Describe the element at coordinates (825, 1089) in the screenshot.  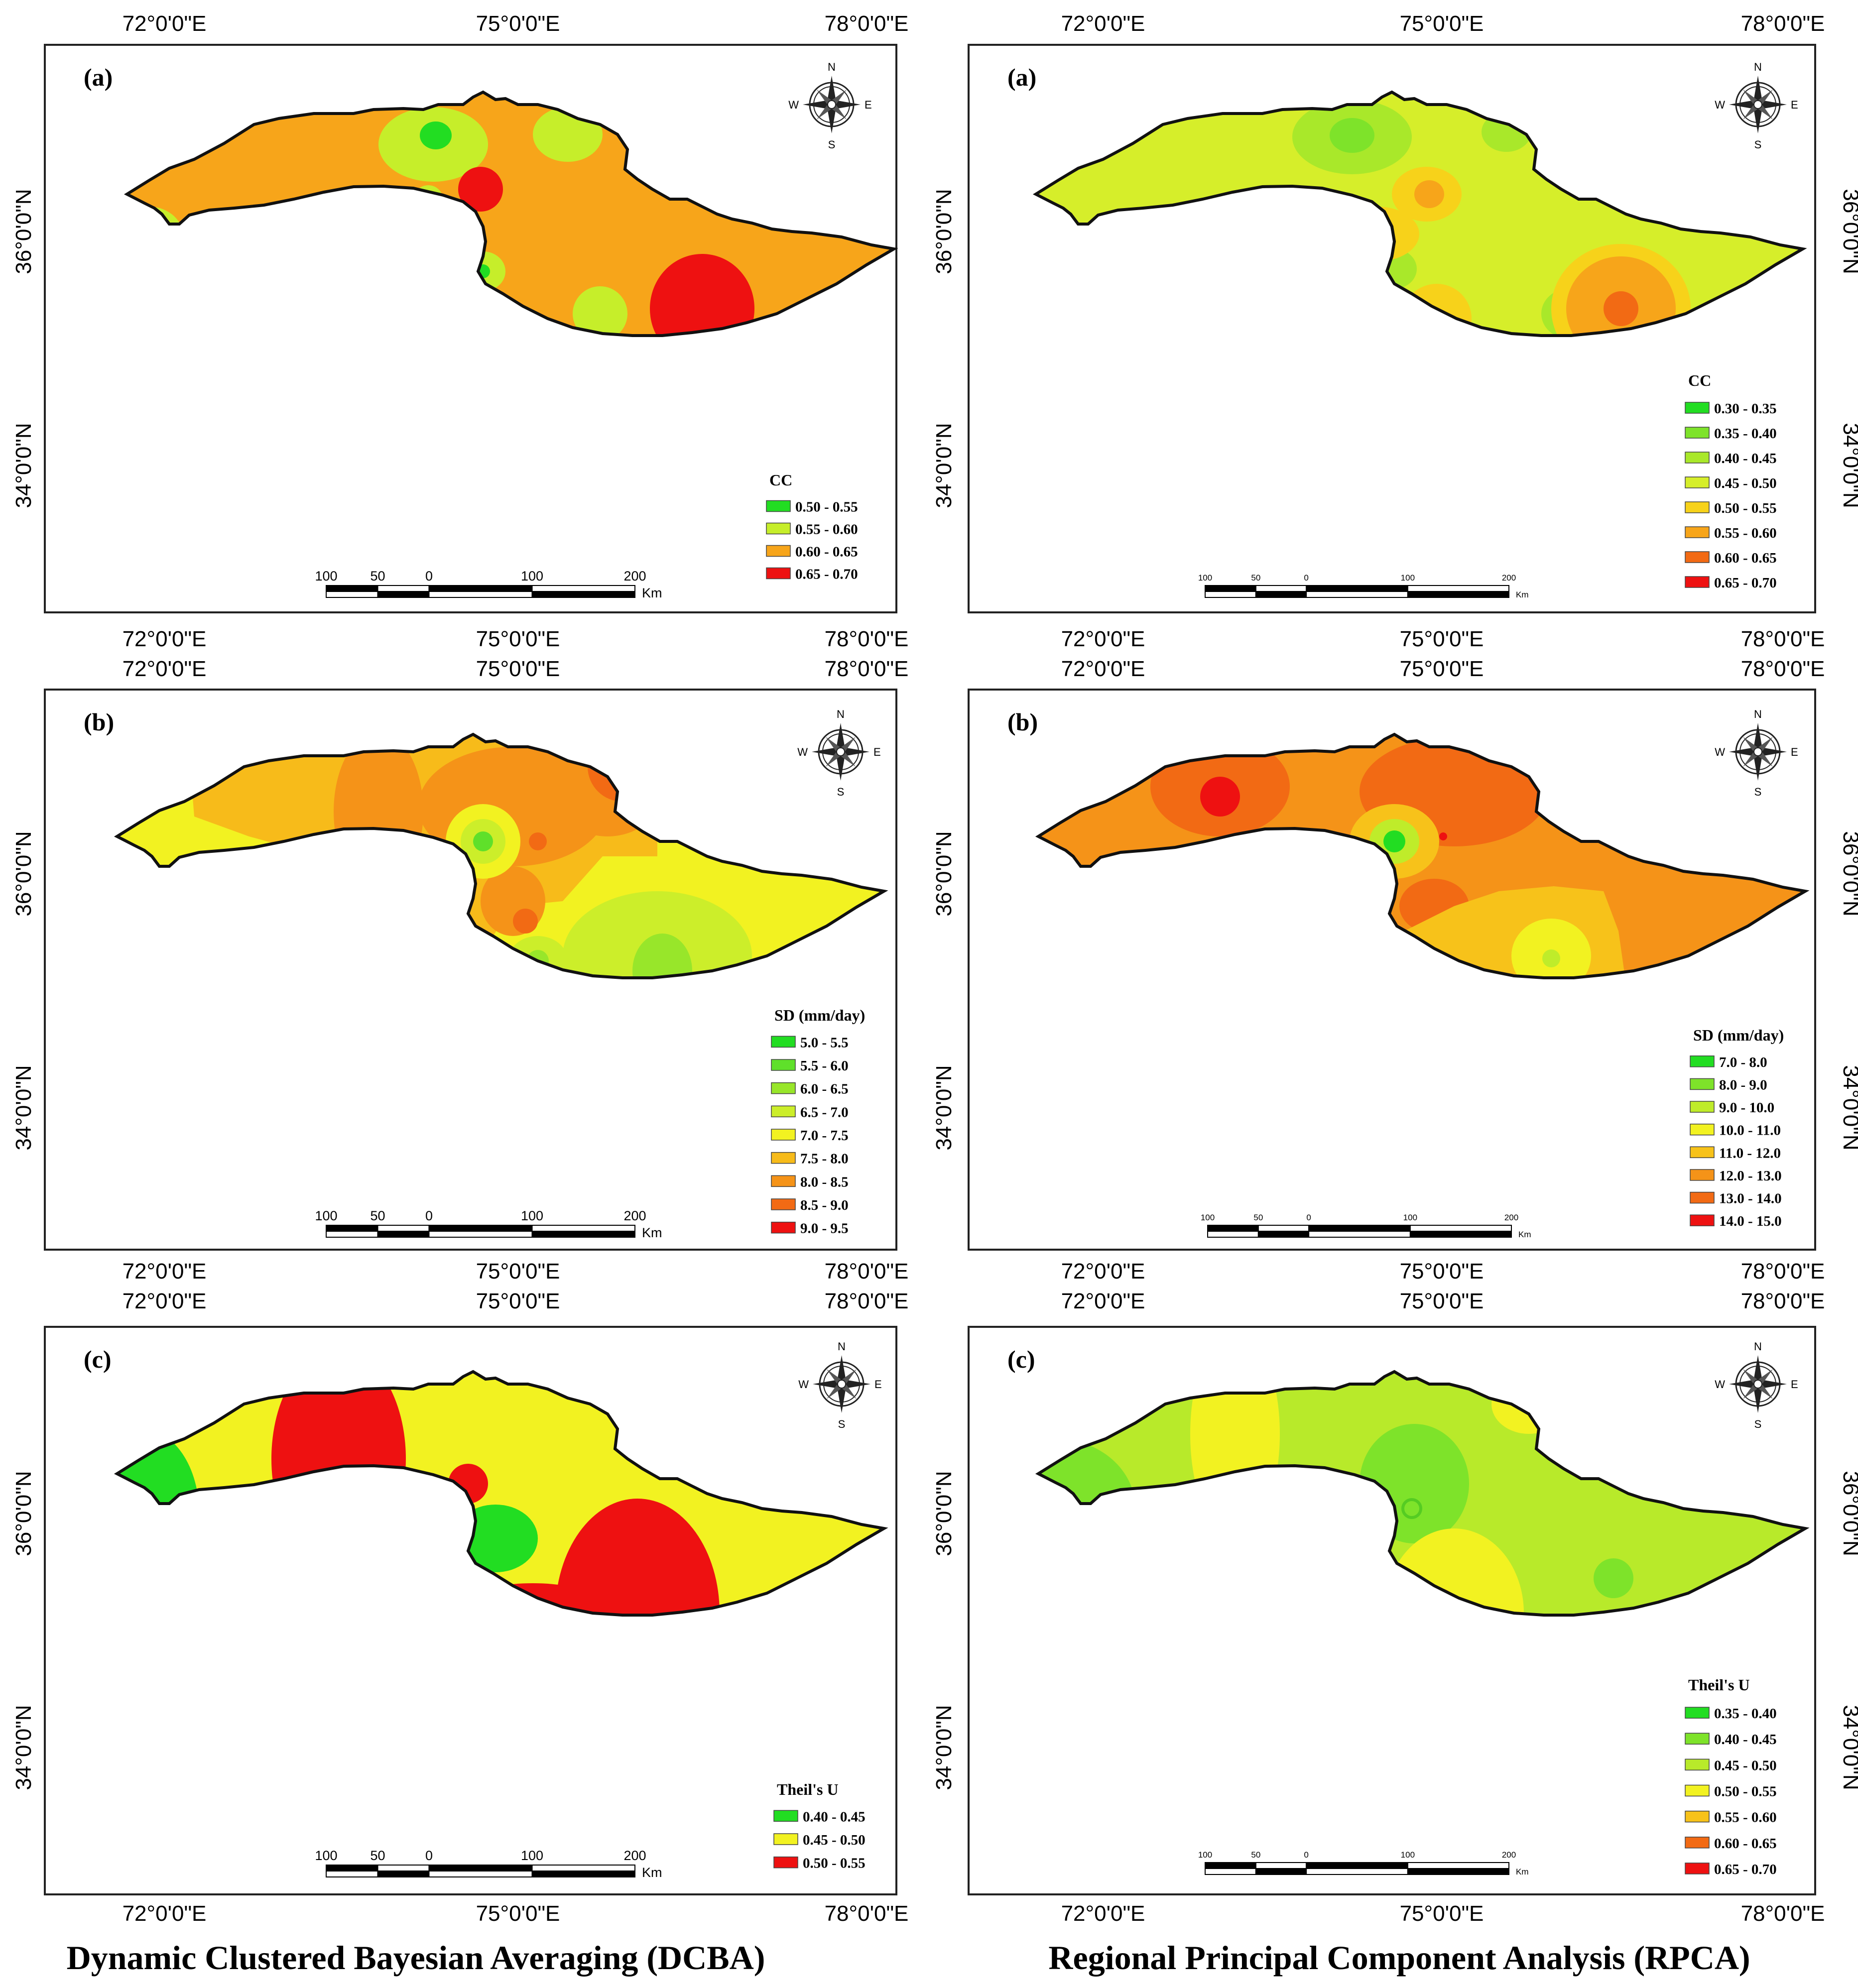
I see `legend-label: 6.0 - 6.5` at that location.